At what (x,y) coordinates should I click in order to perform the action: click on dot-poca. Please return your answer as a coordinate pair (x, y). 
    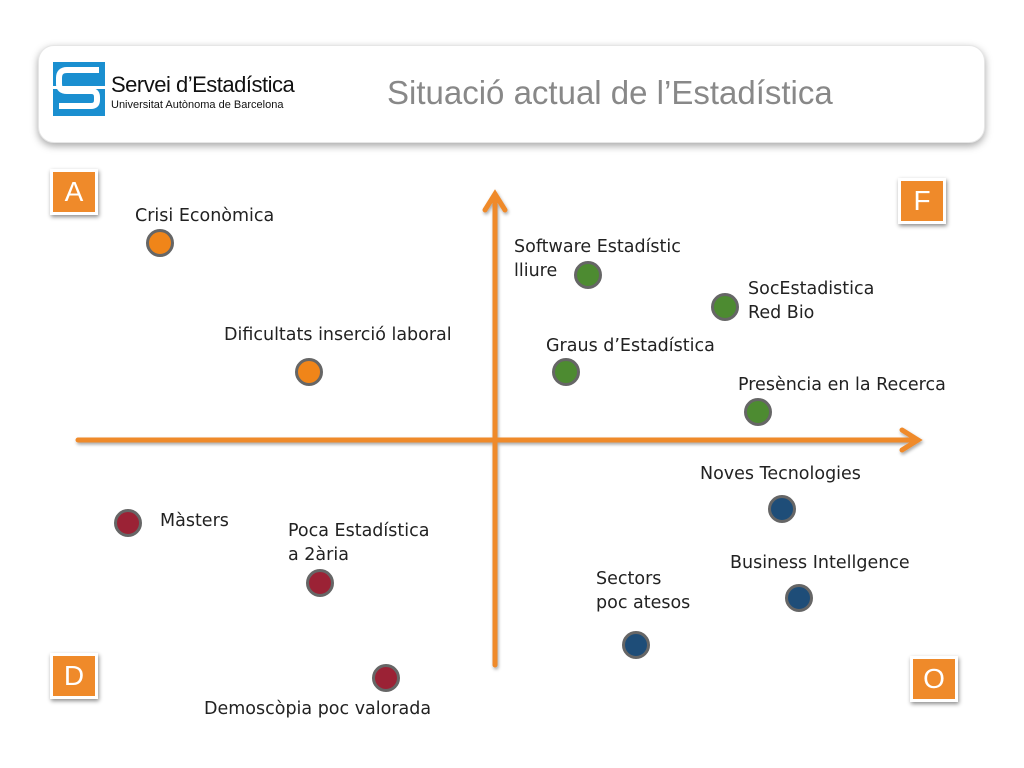
    Looking at the image, I should click on (320, 583).